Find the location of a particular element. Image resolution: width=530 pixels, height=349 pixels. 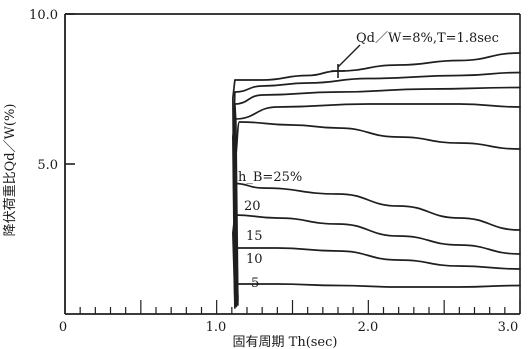

annotation-leader is located at coordinates (349, 56).